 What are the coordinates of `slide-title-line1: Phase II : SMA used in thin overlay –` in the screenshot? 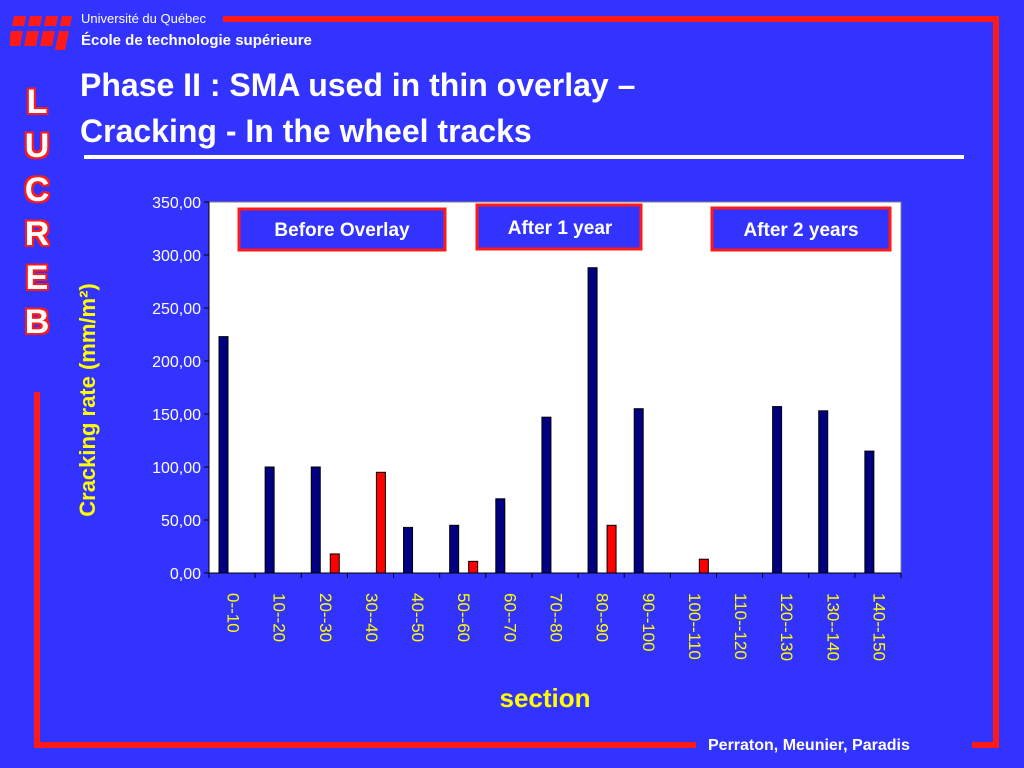 It's located at (358, 85).